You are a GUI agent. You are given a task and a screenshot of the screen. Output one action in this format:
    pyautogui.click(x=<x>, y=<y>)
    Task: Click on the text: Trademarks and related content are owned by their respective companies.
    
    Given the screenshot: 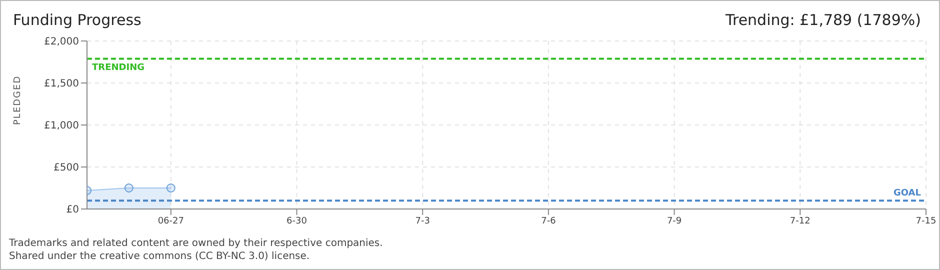 What is the action you would take?
    pyautogui.click(x=196, y=243)
    